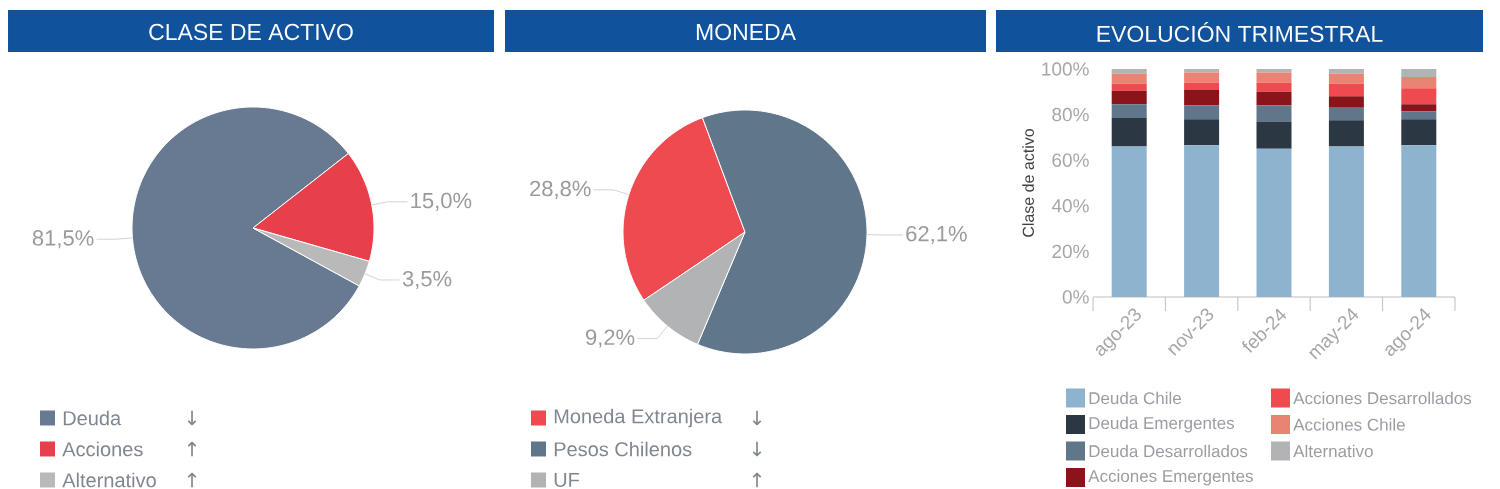 Image resolution: width=1500 pixels, height=489 pixels. I want to click on legend-label: Deuda Emergentes, so click(1162, 424).